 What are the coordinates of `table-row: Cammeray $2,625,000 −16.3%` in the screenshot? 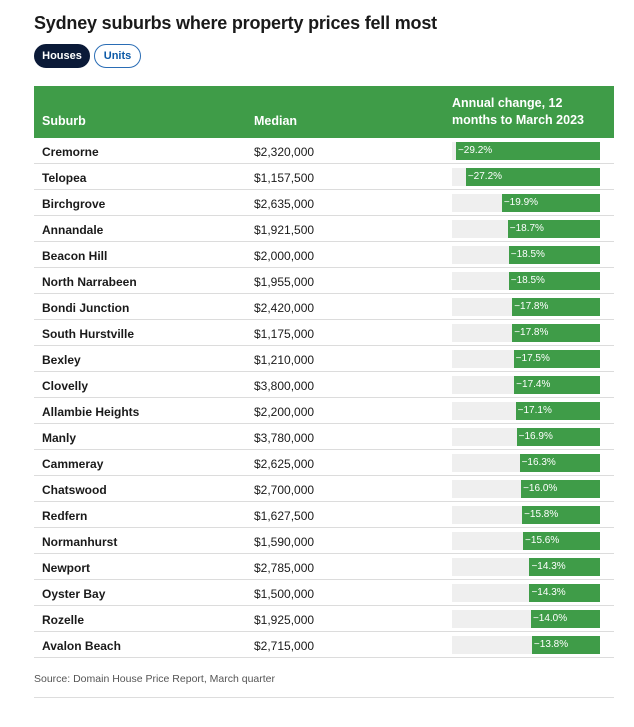 It's located at (324, 463).